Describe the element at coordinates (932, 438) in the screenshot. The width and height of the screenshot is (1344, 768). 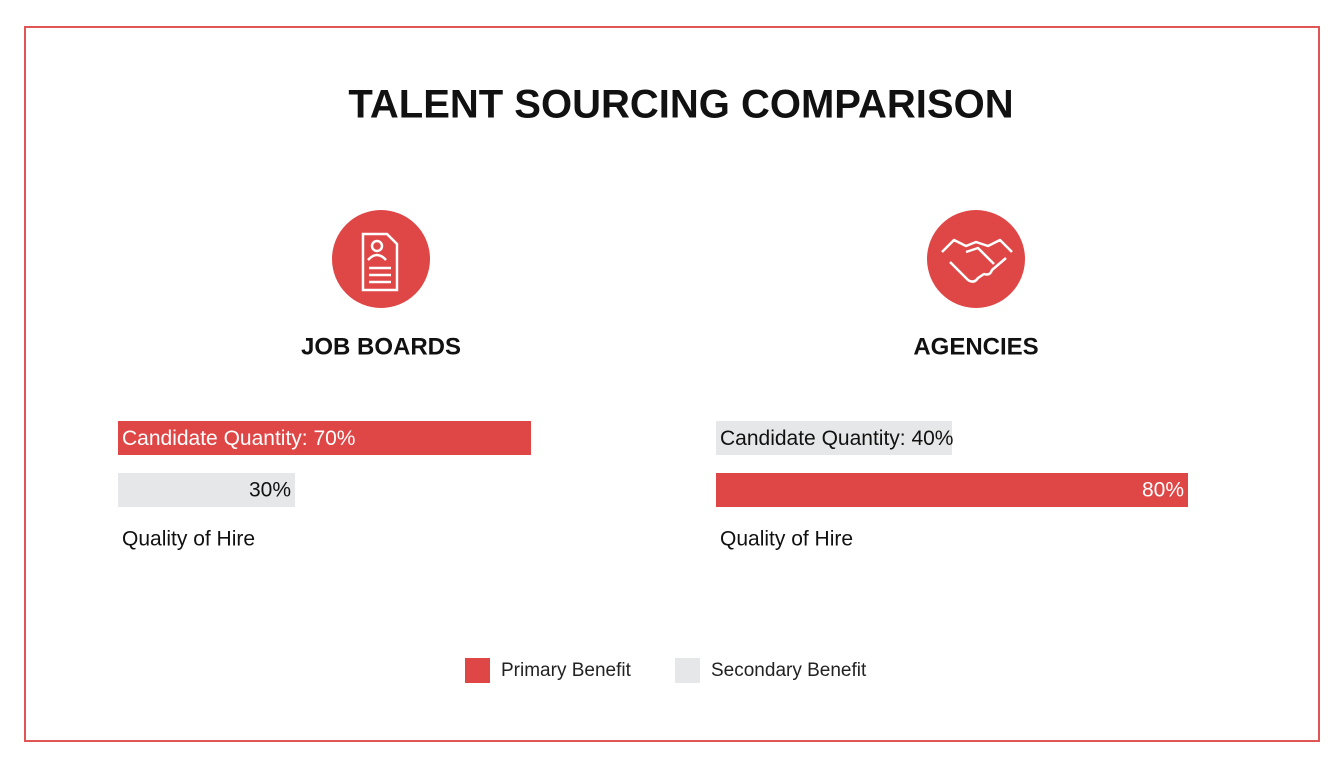
I see `value-label: 40%` at that location.